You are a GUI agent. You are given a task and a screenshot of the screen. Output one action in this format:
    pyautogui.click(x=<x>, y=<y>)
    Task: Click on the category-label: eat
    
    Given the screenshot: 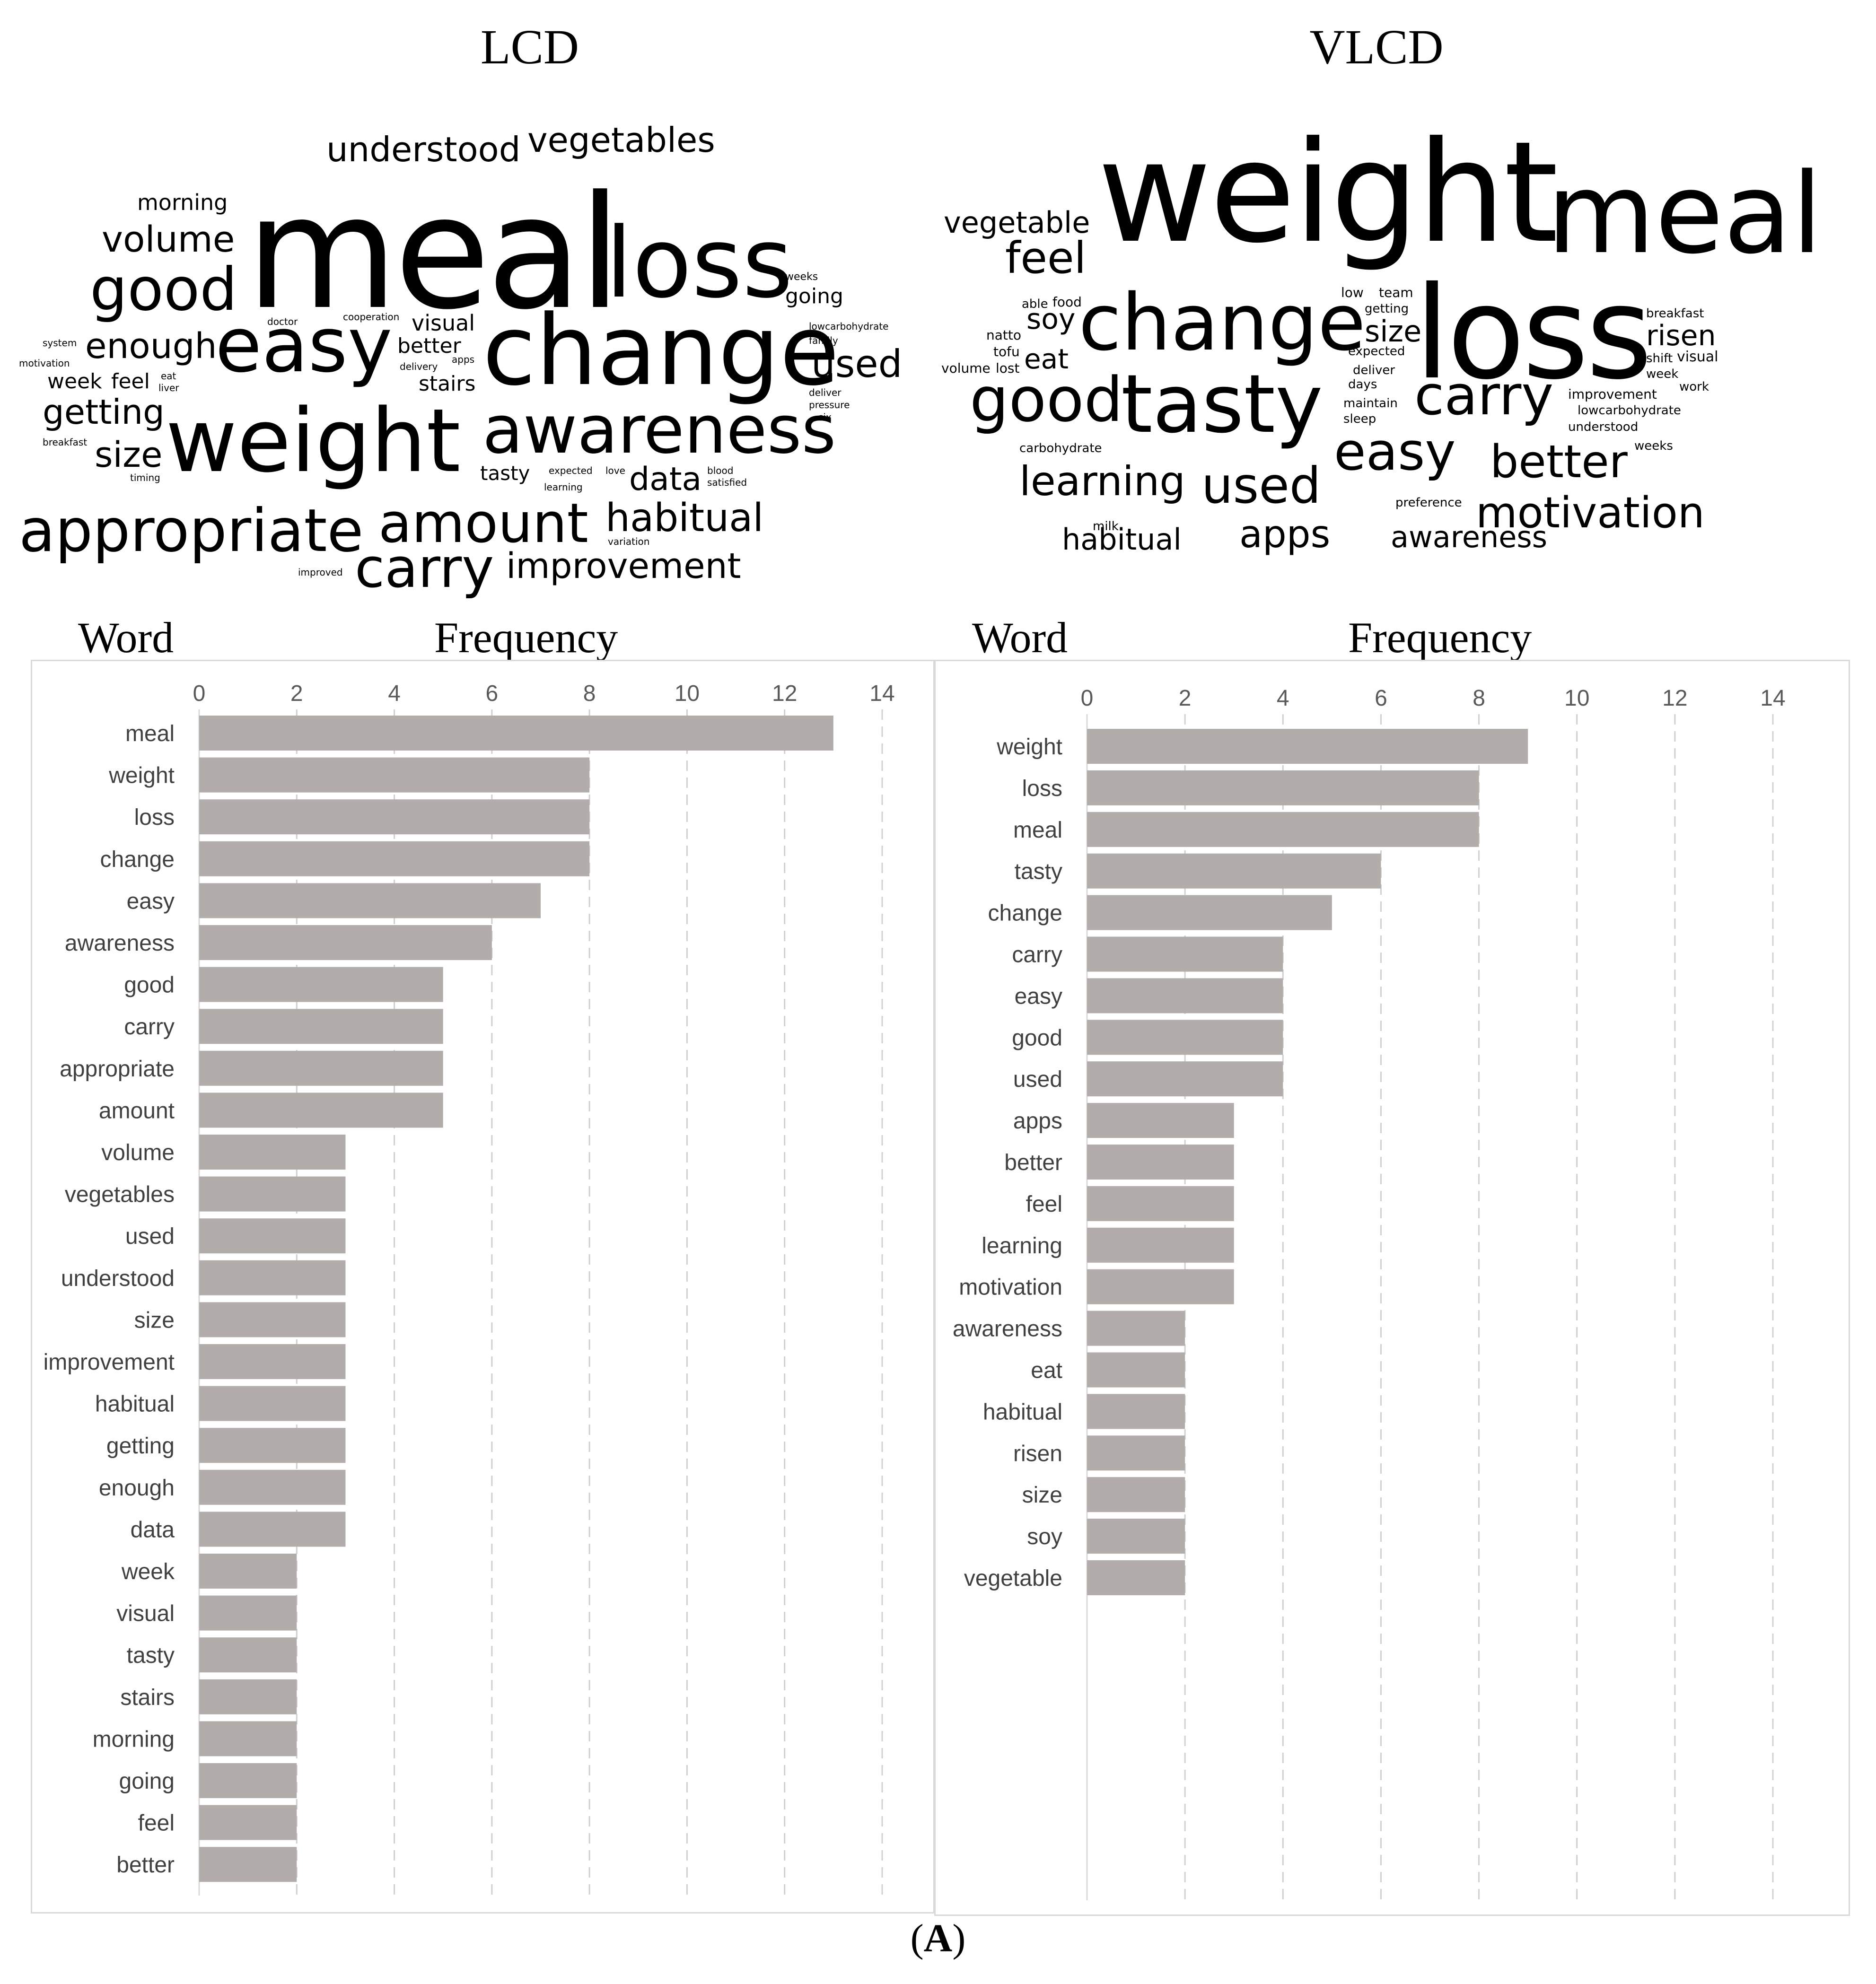 What is the action you would take?
    pyautogui.click(x=1046, y=1370)
    